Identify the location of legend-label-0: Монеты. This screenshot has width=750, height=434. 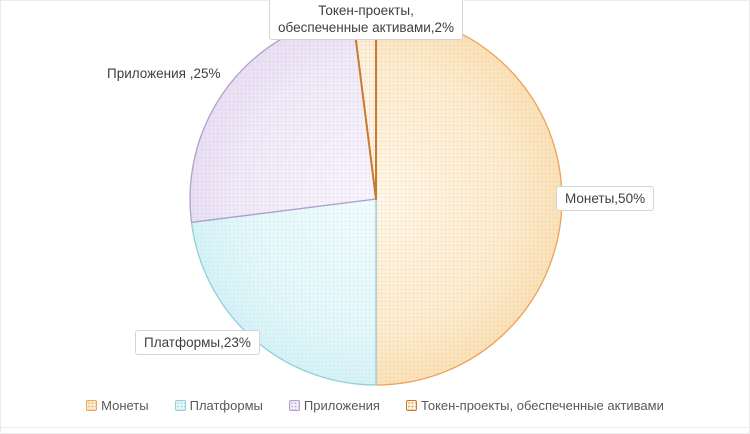
(125, 405).